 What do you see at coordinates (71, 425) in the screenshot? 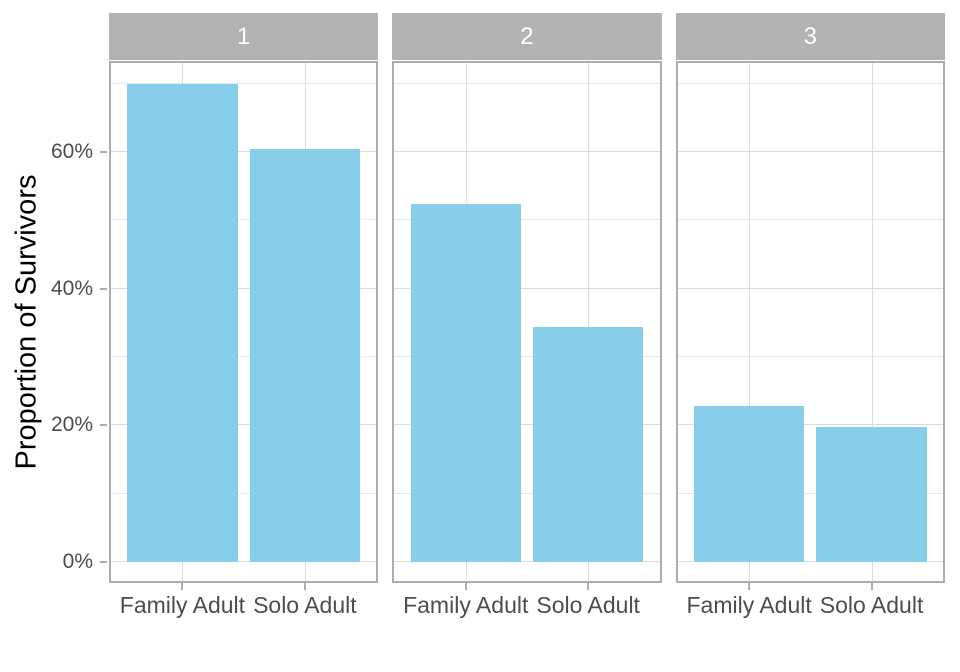
I see `y-tick-label: 20%` at bounding box center [71, 425].